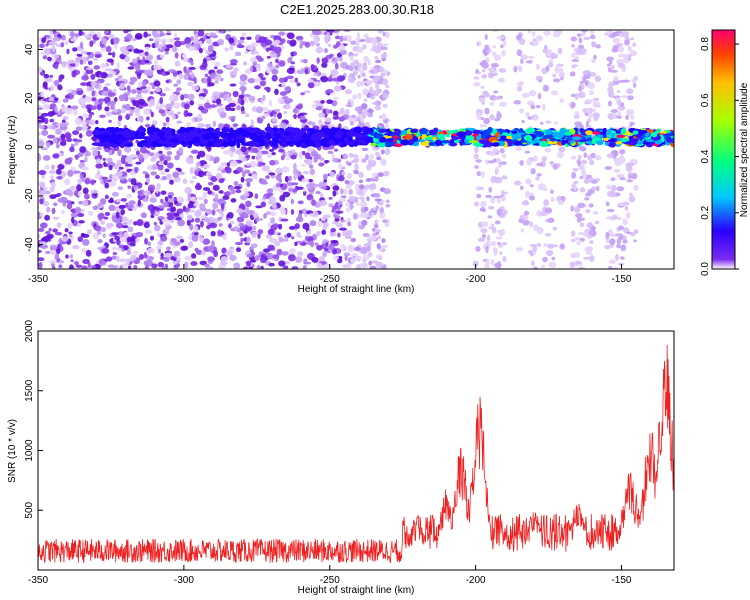 This screenshot has height=600, width=750. I want to click on colorbar-gradient, so click(723, 149).